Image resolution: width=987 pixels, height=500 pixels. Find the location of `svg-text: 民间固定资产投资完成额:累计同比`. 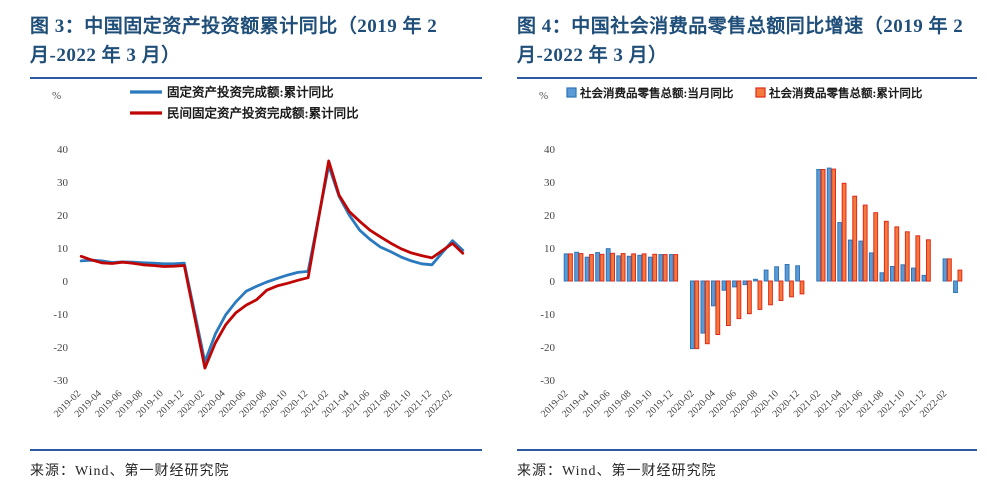

svg-text: 民间固定资产投资完成额:累计同比 is located at coordinates (263, 112).